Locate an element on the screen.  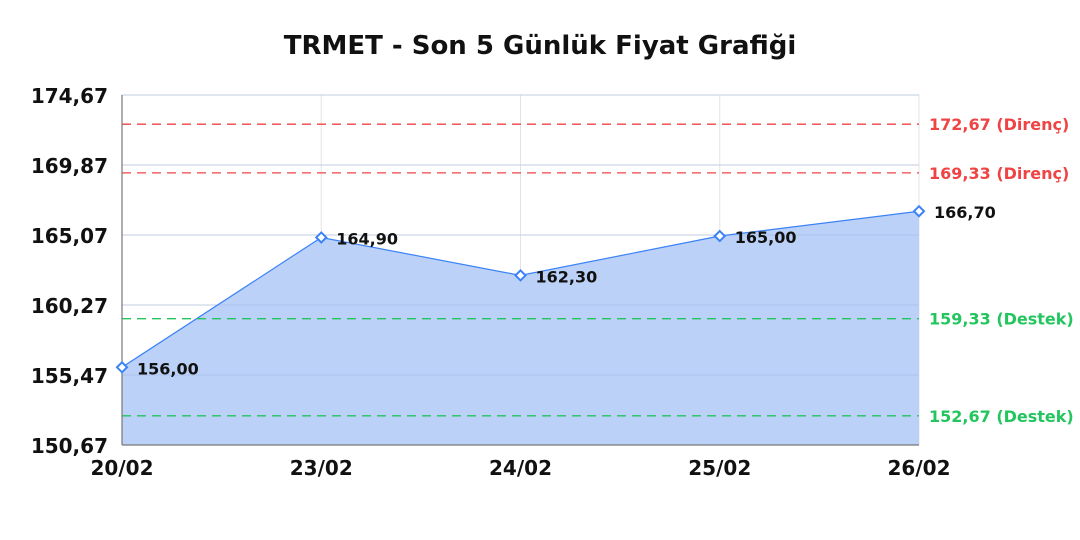
y-tick-label: 169,87 is located at coordinates (69, 166).